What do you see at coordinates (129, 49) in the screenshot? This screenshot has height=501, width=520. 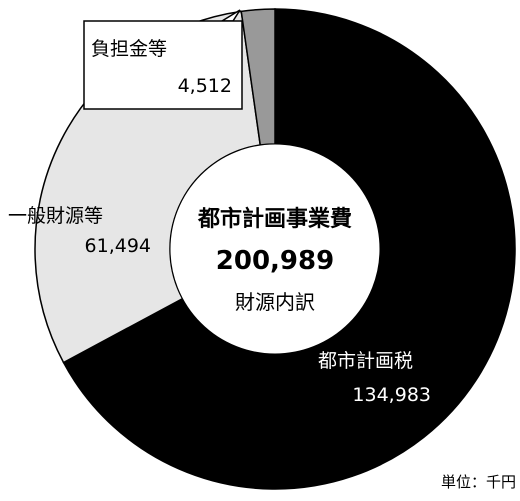 I see `slice-label-futankin: 負担金等` at bounding box center [129, 49].